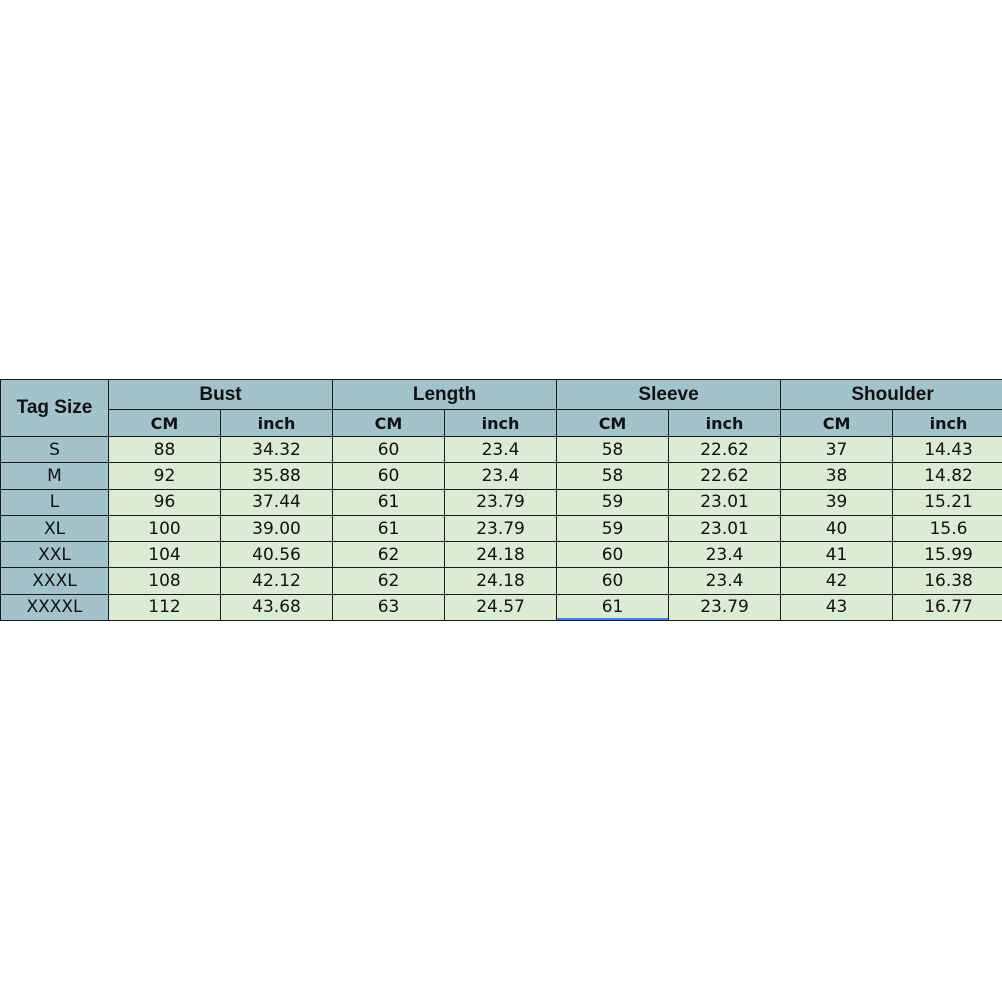 This screenshot has width=1002, height=1002. What do you see at coordinates (54, 449) in the screenshot?
I see `size-cell: S` at bounding box center [54, 449].